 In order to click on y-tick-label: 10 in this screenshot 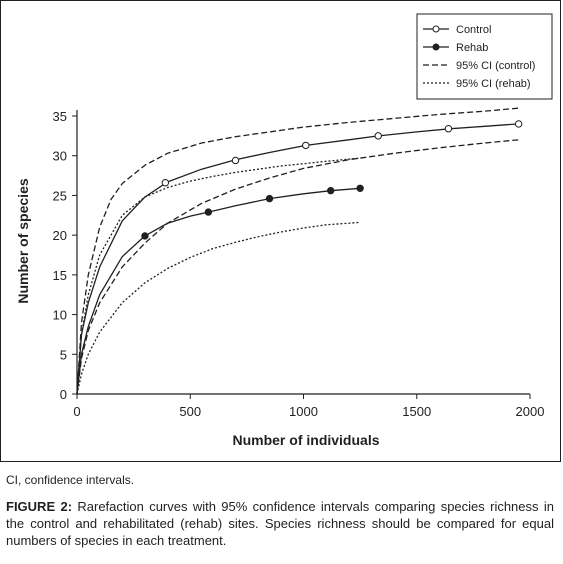, I will do `click(60, 315)`.